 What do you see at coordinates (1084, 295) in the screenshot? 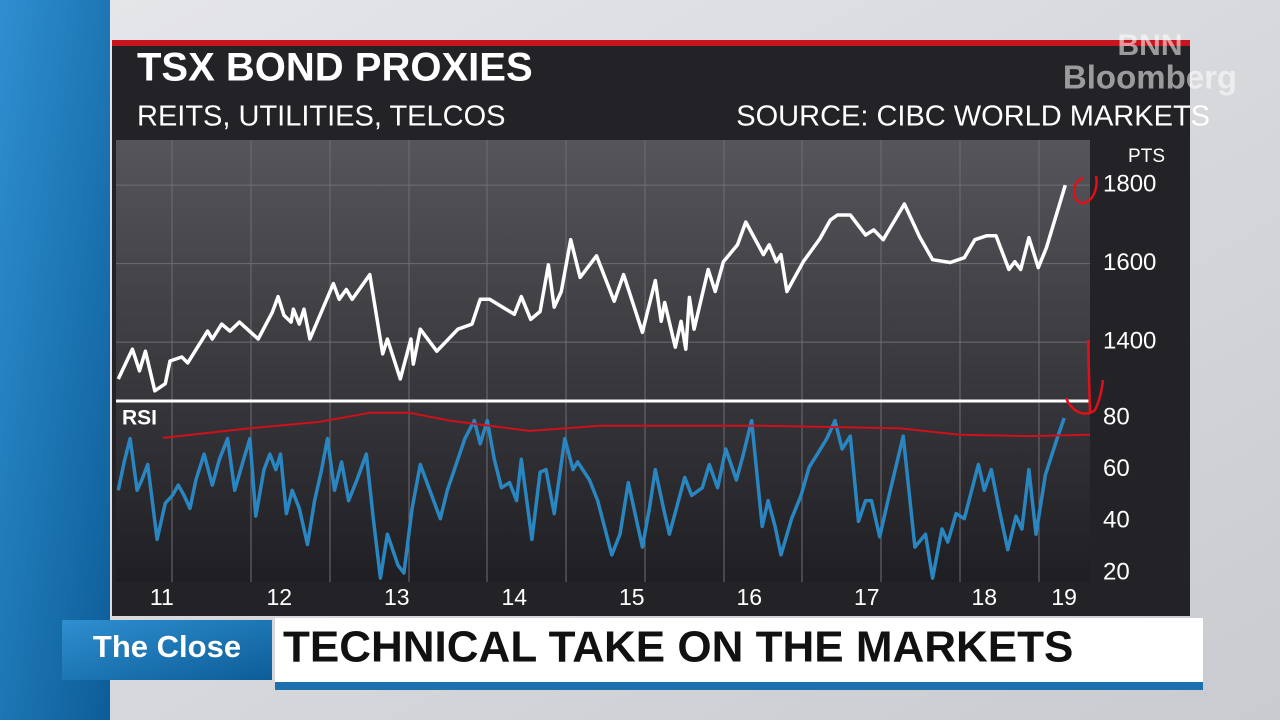
I see `annotation` at bounding box center [1084, 295].